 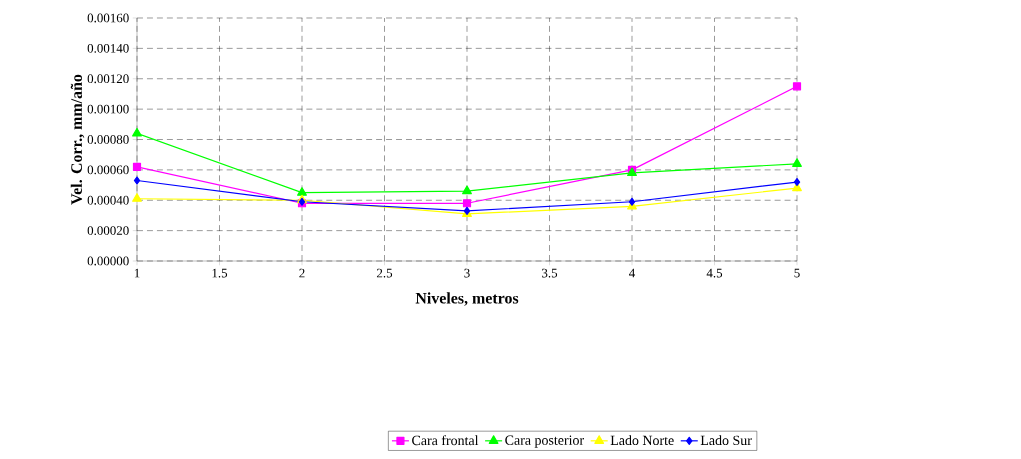 I want to click on x-tick-label: 2.5, so click(x=384, y=273).